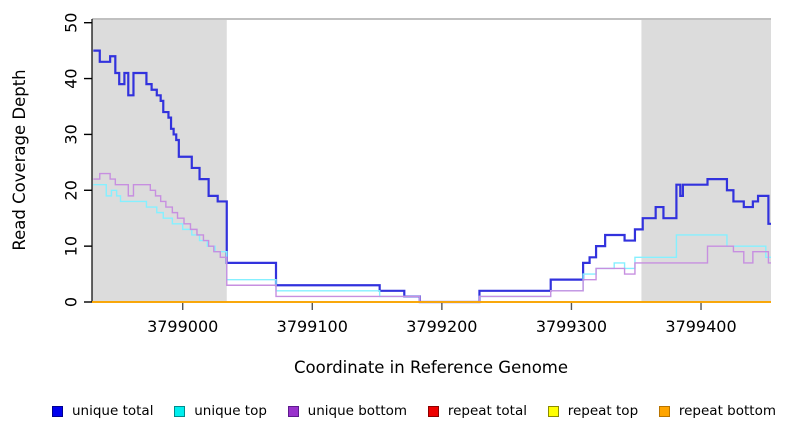 Image resolution: width=792 pixels, height=432 pixels. What do you see at coordinates (71, 246) in the screenshot?
I see `y-tick-label: 10` at bounding box center [71, 246].